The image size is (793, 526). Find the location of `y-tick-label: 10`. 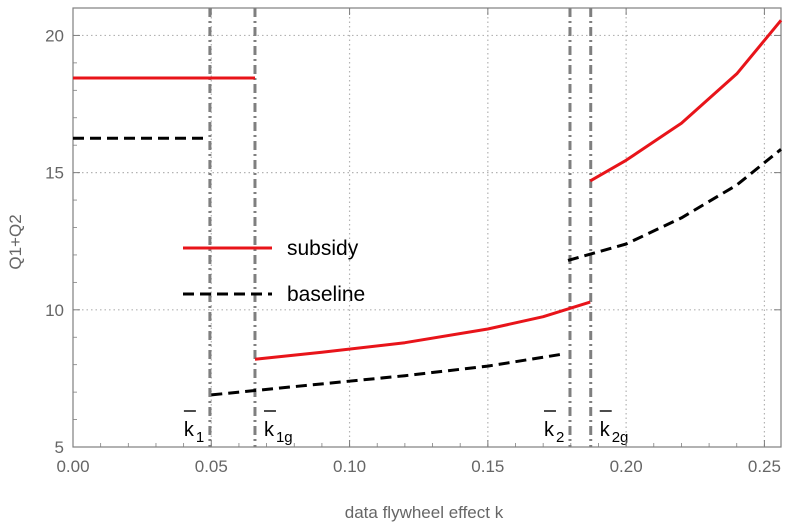

y-tick-label: 10 is located at coordinates (54, 310).